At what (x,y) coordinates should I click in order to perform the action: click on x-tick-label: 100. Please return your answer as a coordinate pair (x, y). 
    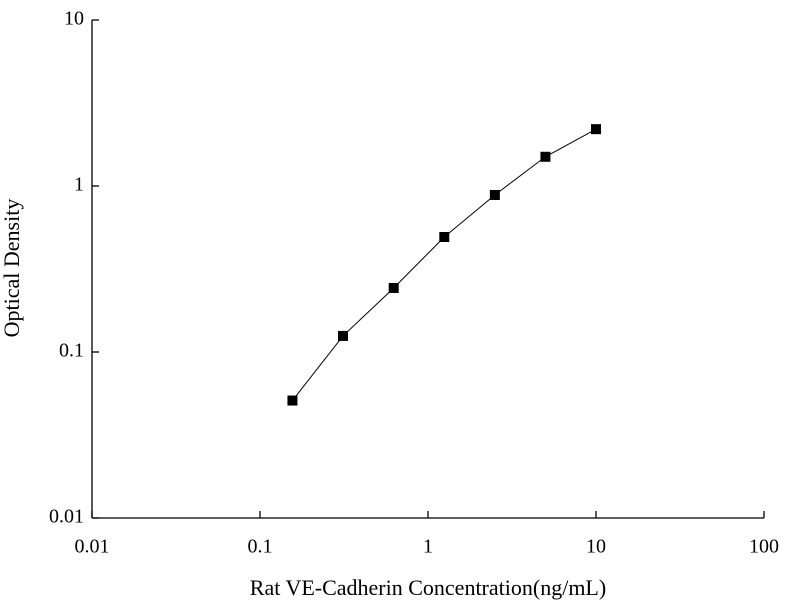
    Looking at the image, I should click on (764, 547).